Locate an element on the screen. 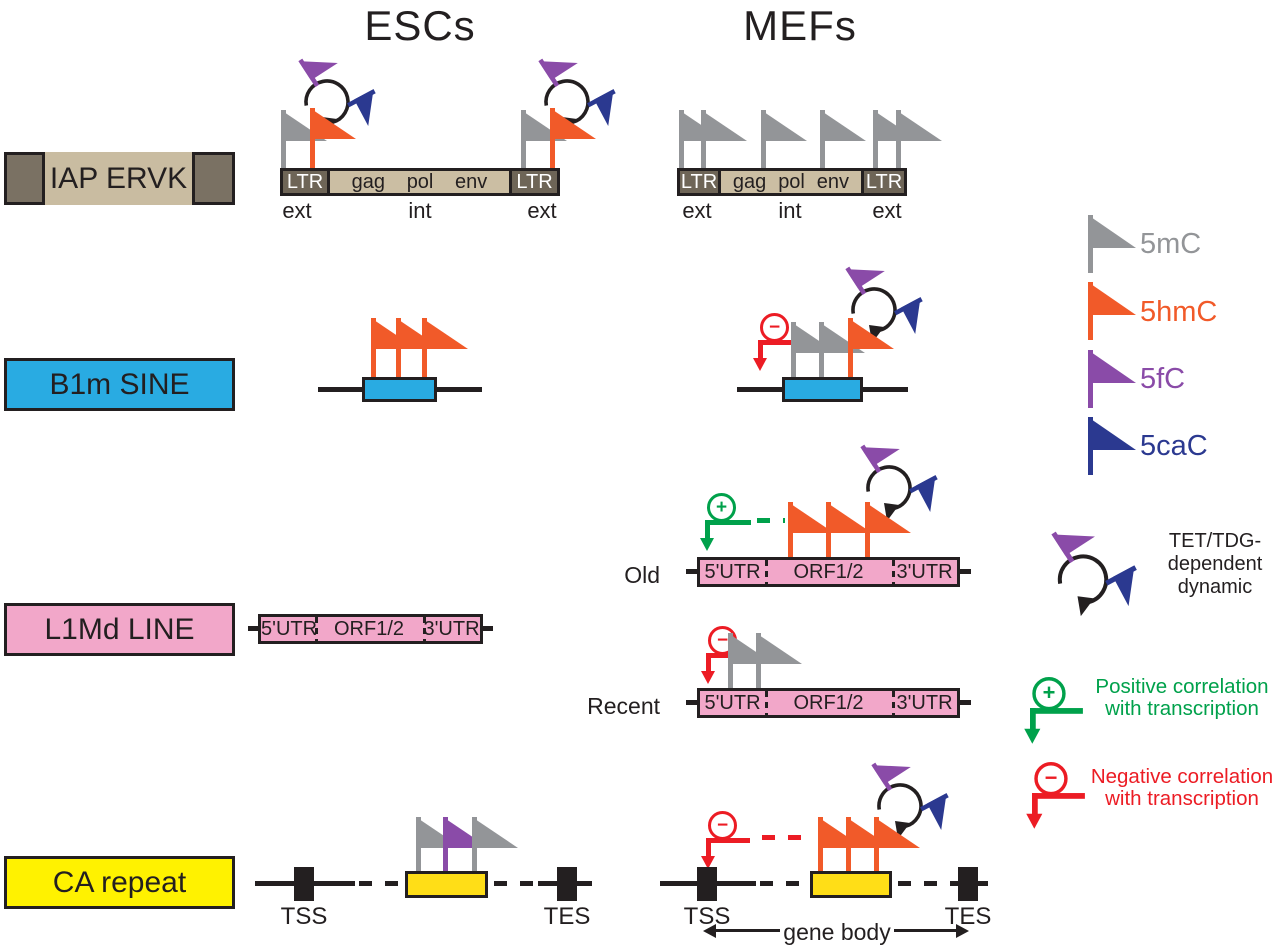 This screenshot has height=946, width=1280. tet-line2: dependent is located at coordinates (1215, 564).